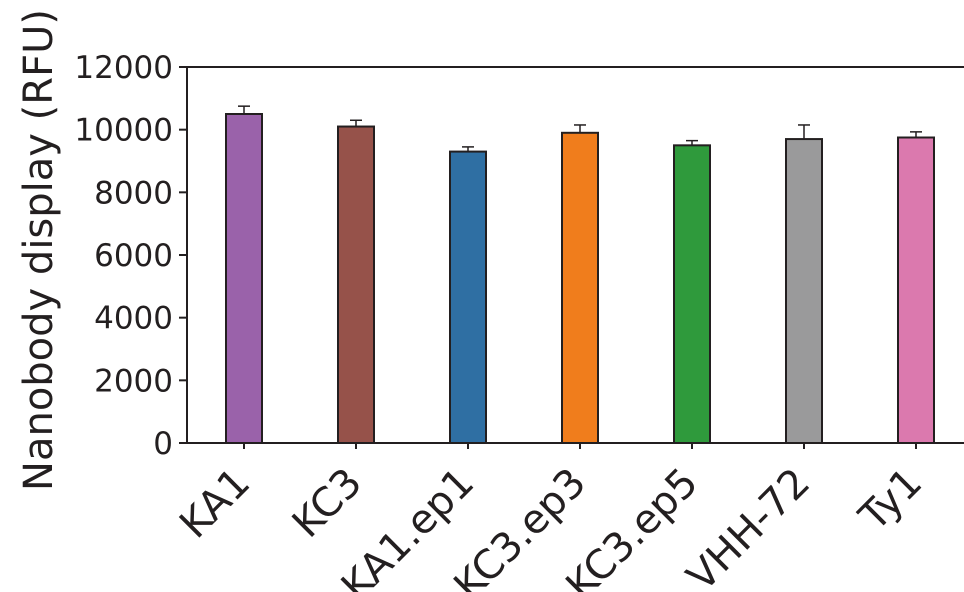  Describe the element at coordinates (890, 500) in the screenshot. I see `category-label: Ty1` at that location.